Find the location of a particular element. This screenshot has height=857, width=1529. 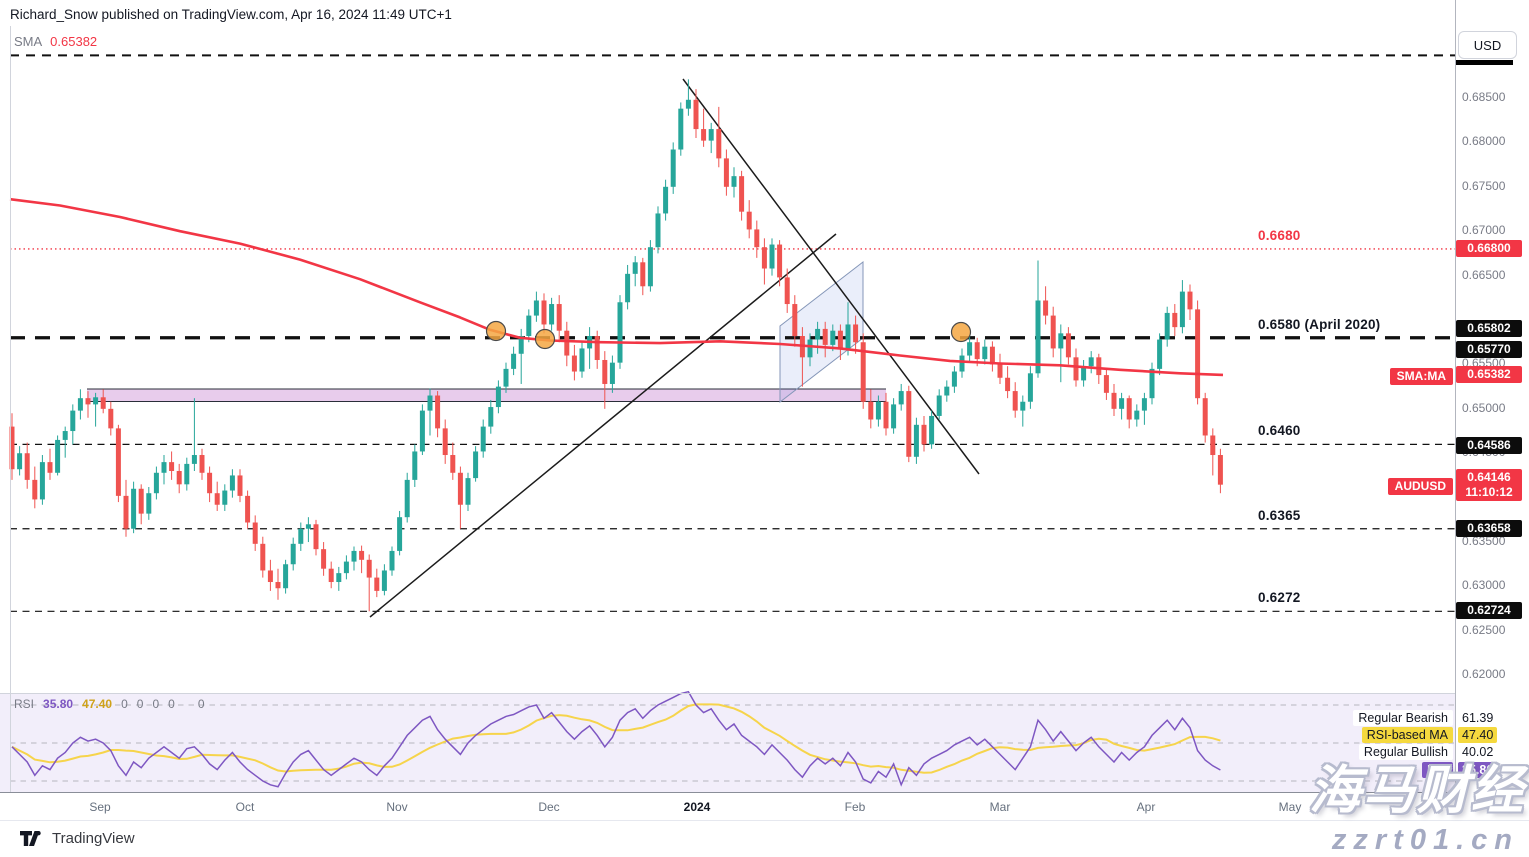

rsi-line is located at coordinates (616, 739).